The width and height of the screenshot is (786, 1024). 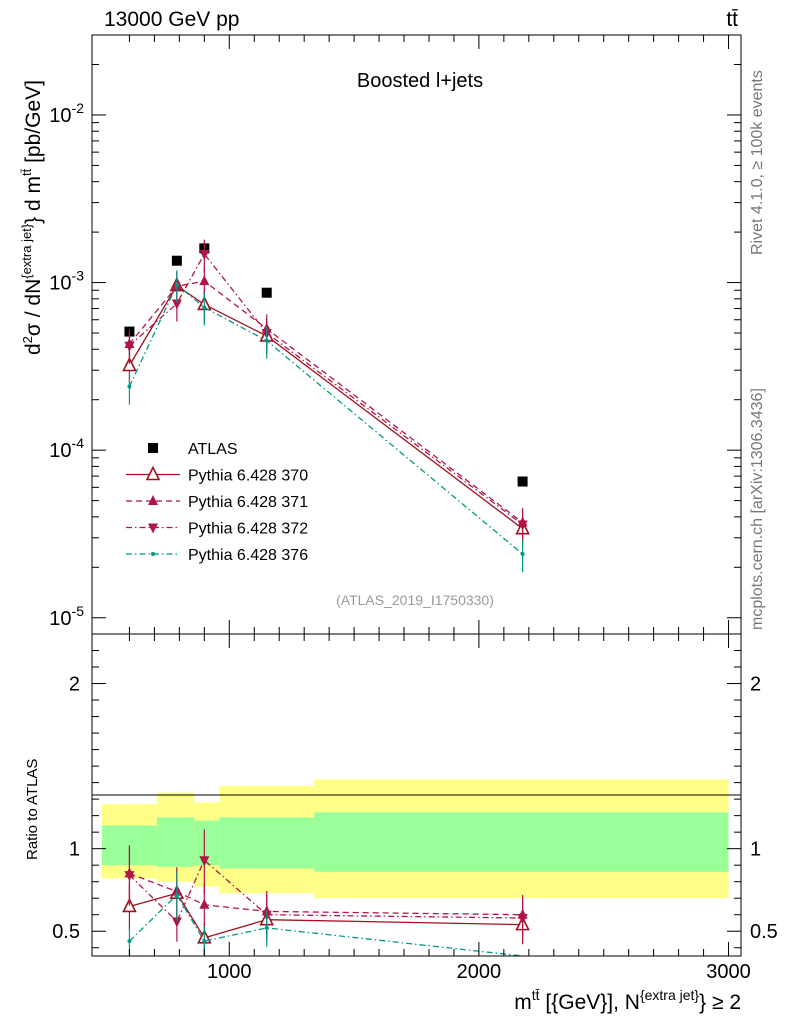 What do you see at coordinates (755, 850) in the screenshot?
I see `y-tick-label-right: 1` at bounding box center [755, 850].